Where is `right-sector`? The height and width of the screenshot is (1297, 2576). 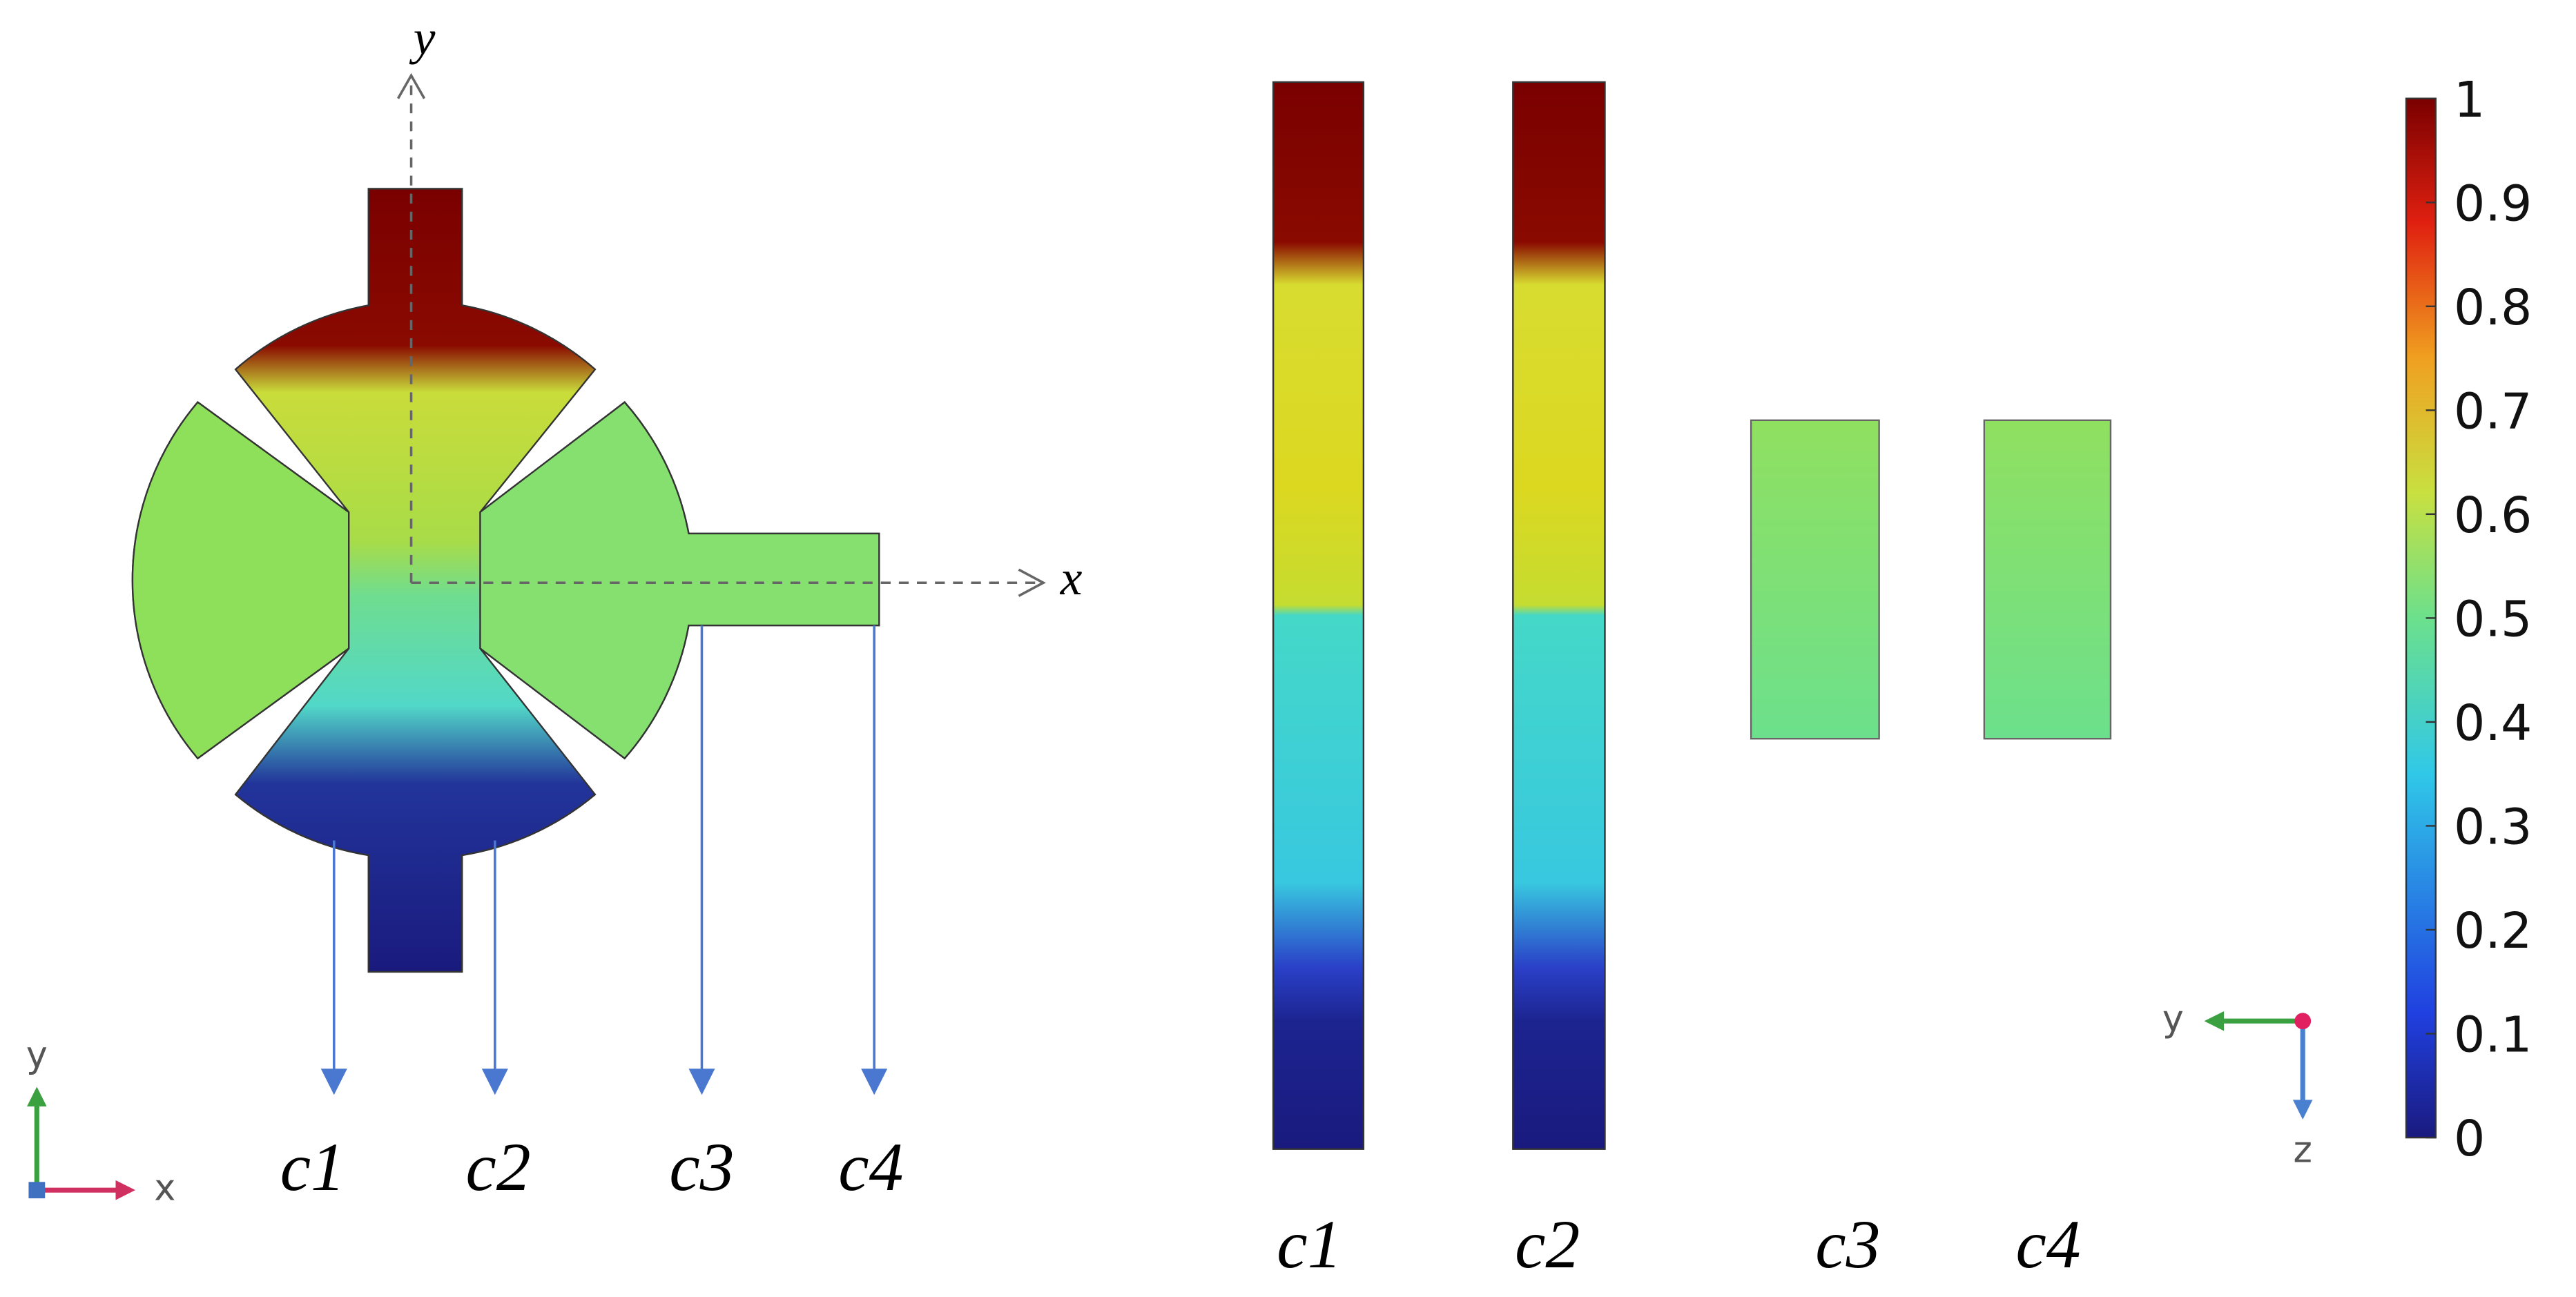
right-sector is located at coordinates (679, 580).